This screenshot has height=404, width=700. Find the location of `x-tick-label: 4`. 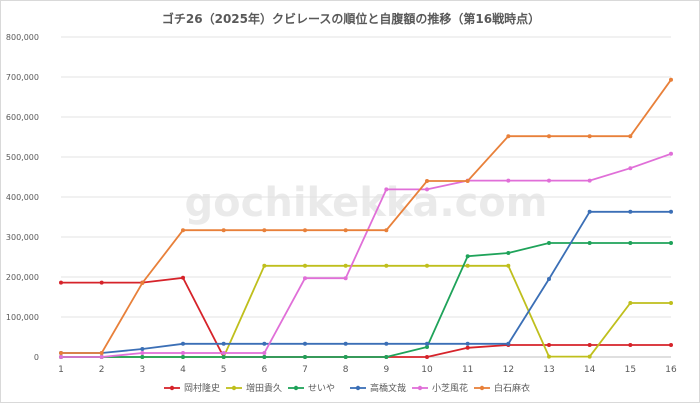

x-tick-label: 4 is located at coordinates (183, 370).